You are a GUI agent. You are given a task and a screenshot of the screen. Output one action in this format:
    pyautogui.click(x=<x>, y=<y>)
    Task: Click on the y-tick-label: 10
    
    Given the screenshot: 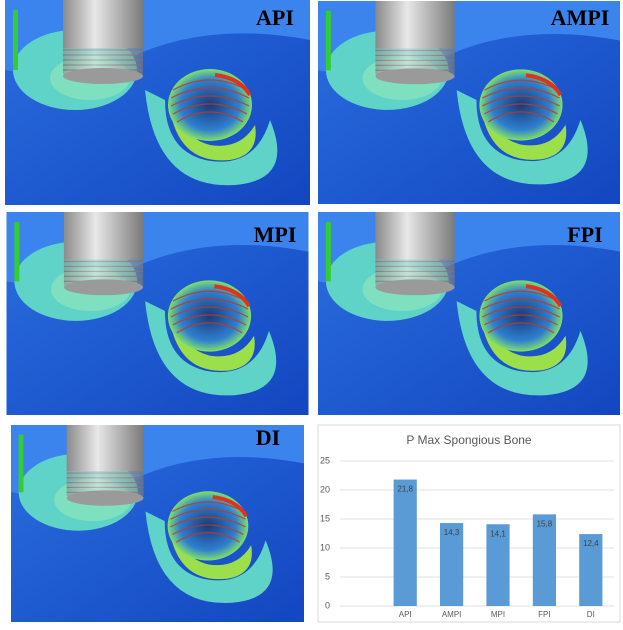 What is the action you would take?
    pyautogui.click(x=325, y=547)
    